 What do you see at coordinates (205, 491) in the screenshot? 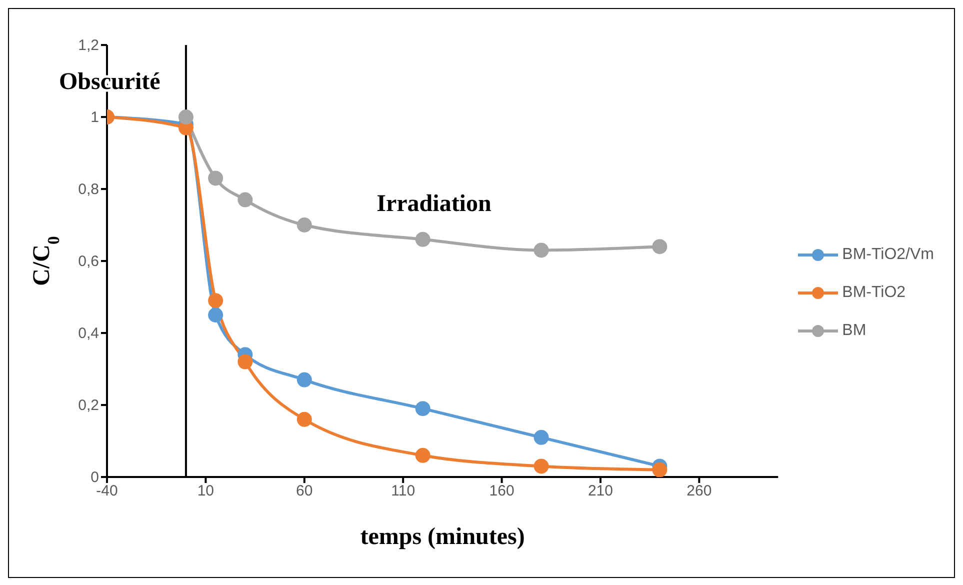
I see `x-tick-label: 10` at bounding box center [205, 491].